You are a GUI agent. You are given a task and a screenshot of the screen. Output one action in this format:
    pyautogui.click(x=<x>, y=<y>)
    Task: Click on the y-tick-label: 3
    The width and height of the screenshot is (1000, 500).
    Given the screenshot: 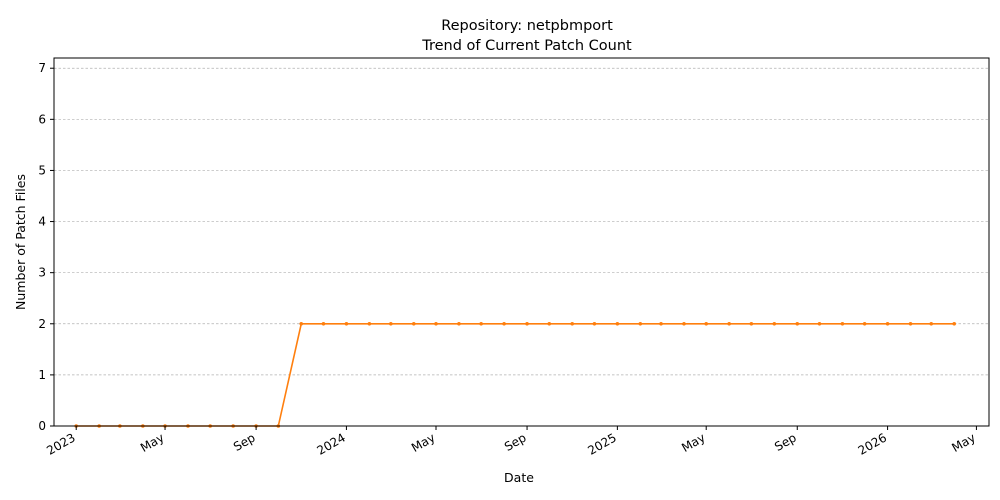 What is the action you would take?
    pyautogui.click(x=42, y=273)
    